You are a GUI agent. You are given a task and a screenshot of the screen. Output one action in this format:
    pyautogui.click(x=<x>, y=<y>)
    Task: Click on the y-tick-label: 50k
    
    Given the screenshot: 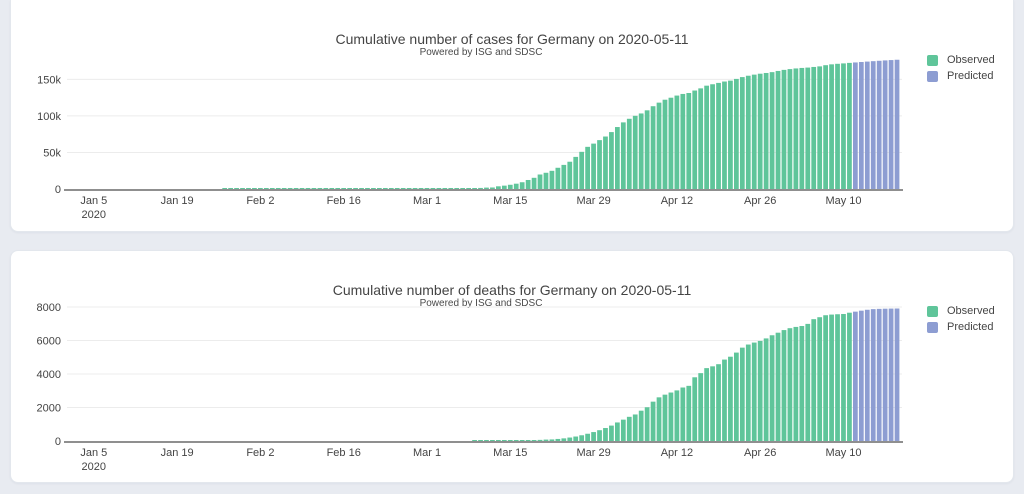 What is the action you would take?
    pyautogui.click(x=52, y=153)
    